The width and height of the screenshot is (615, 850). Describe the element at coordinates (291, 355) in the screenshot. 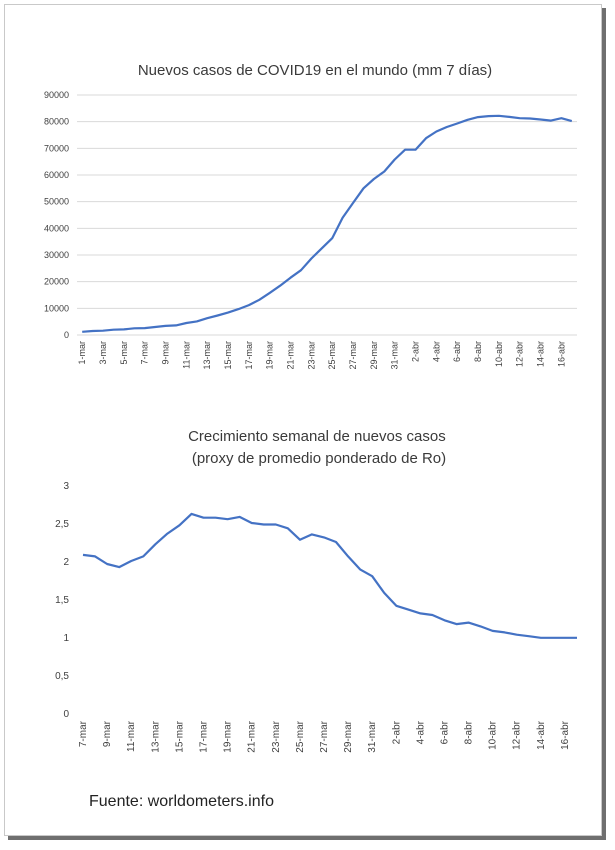

I see `chart1-x-tick-label: 21-mar` at that location.